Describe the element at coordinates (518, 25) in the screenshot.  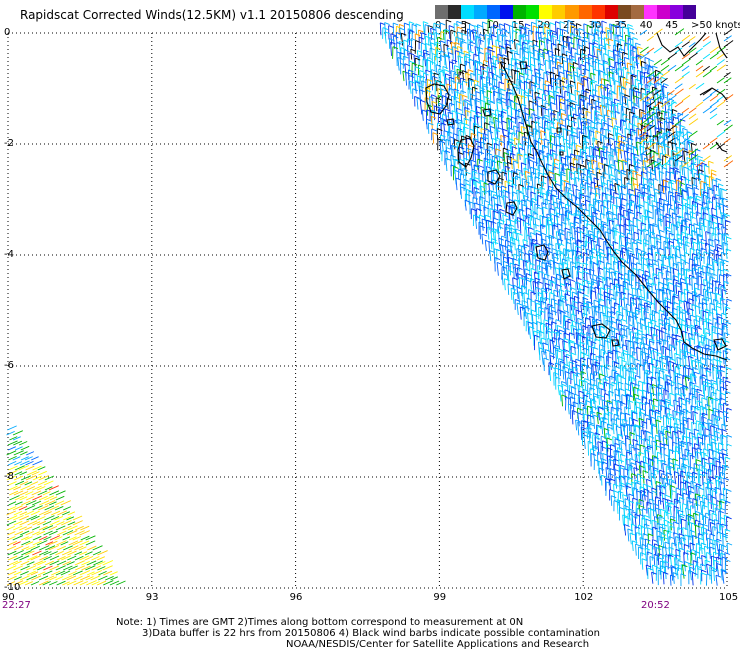
I see `colorbar-label: 15` at that location.